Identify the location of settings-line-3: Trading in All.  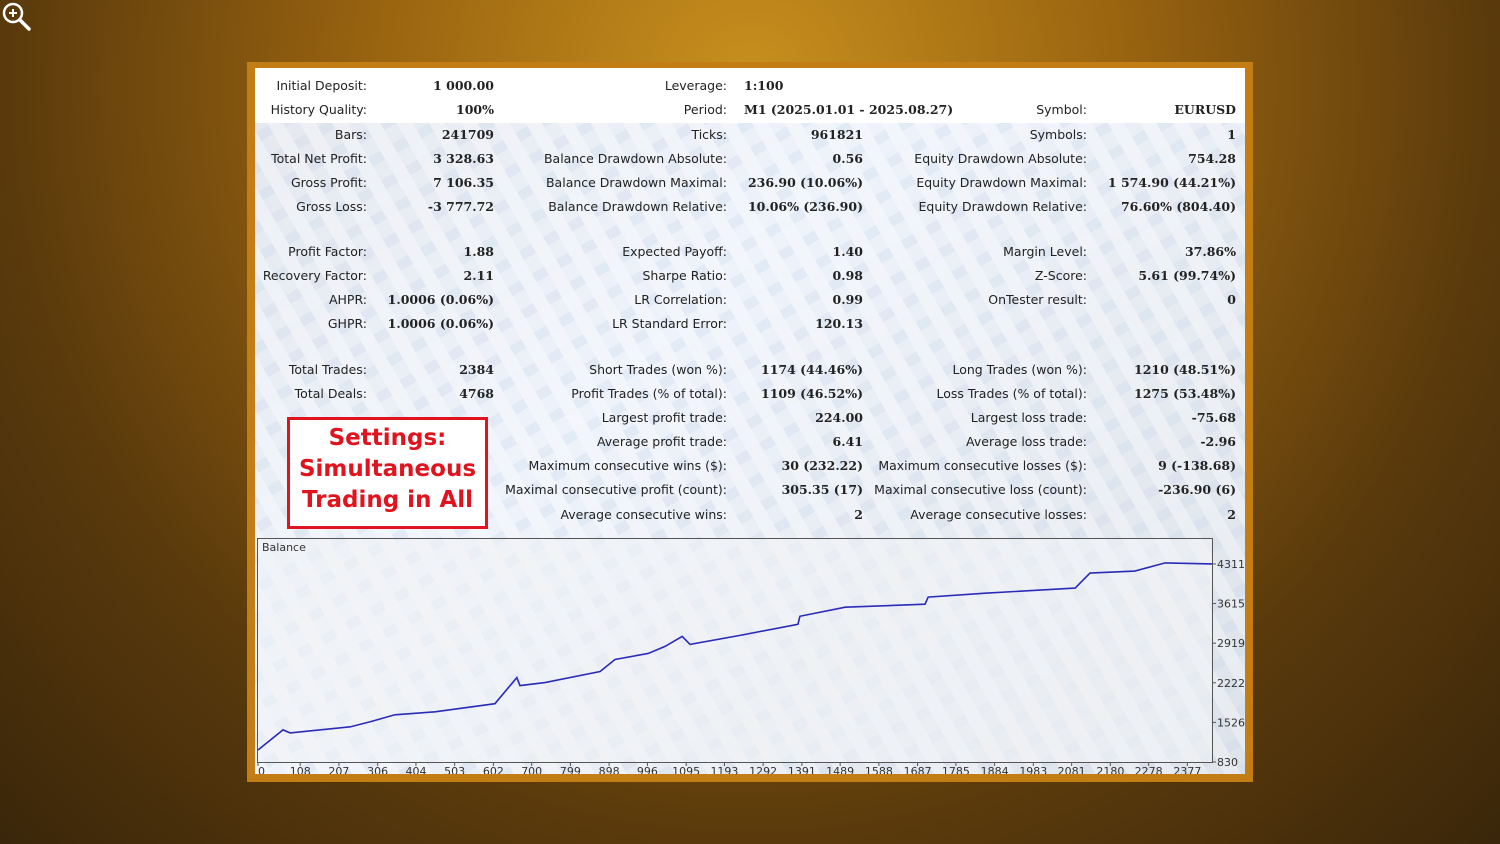
(387, 500).